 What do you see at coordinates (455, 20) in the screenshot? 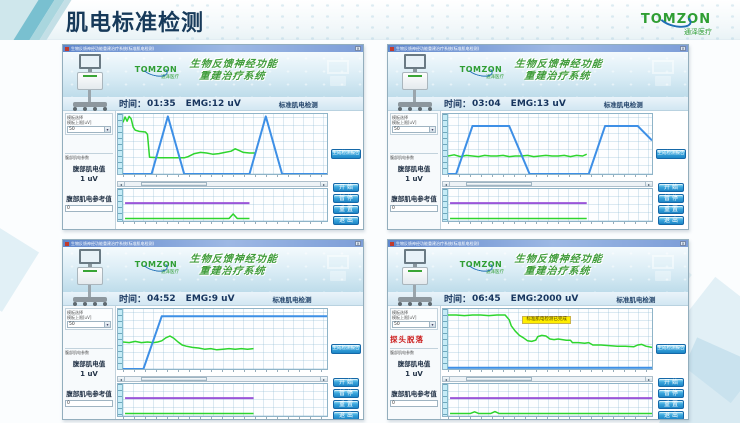
I see `dot-pattern-decoration` at bounding box center [455, 20].